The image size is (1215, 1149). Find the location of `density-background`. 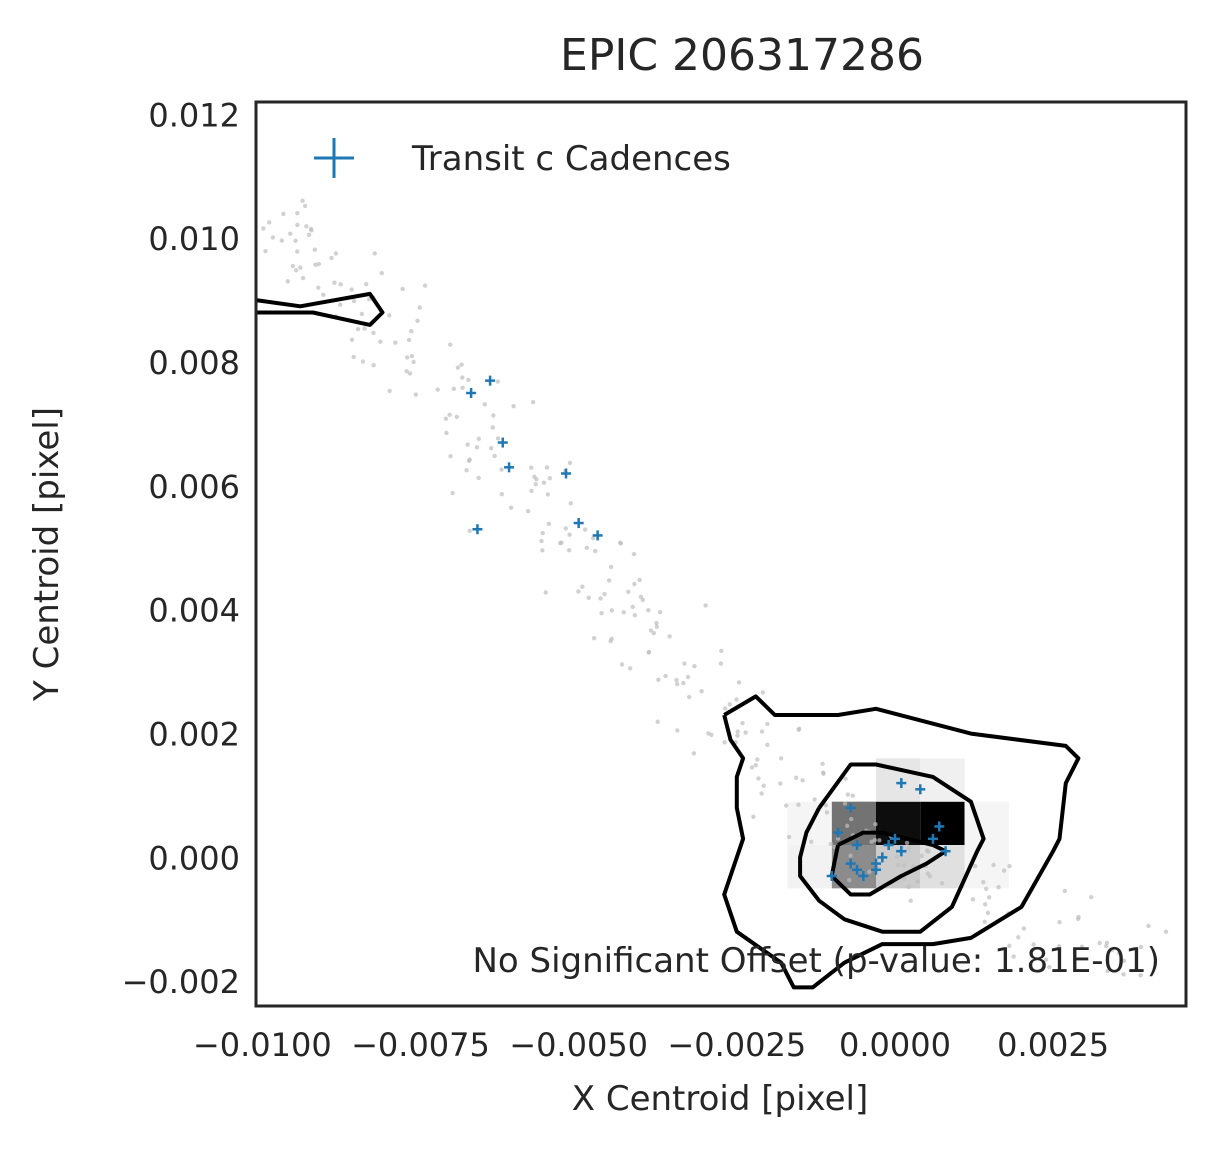

density-background is located at coordinates (898, 823).